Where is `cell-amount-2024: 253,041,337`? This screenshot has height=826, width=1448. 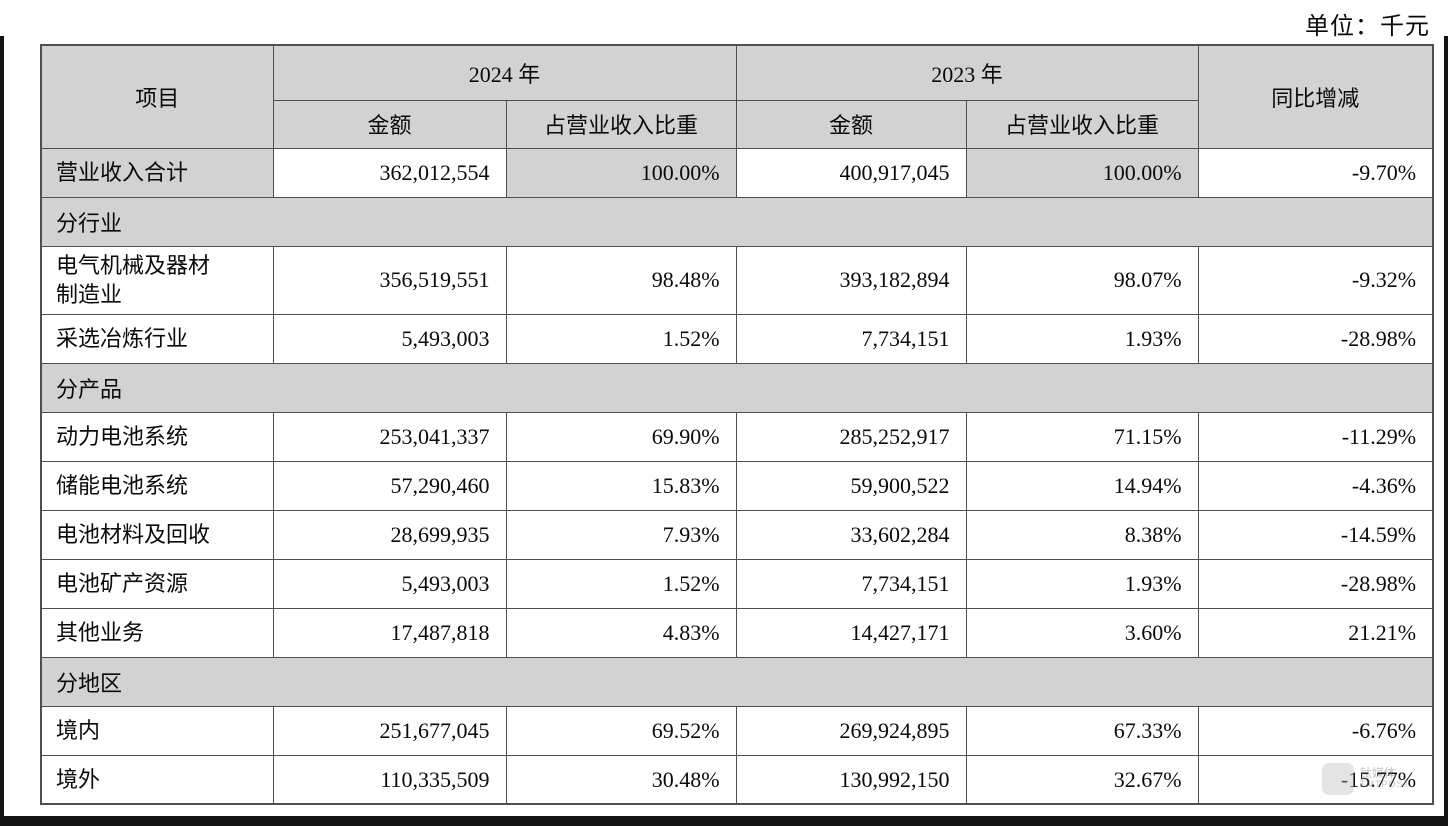
cell-amount-2024: 253,041,337 is located at coordinates (389, 436).